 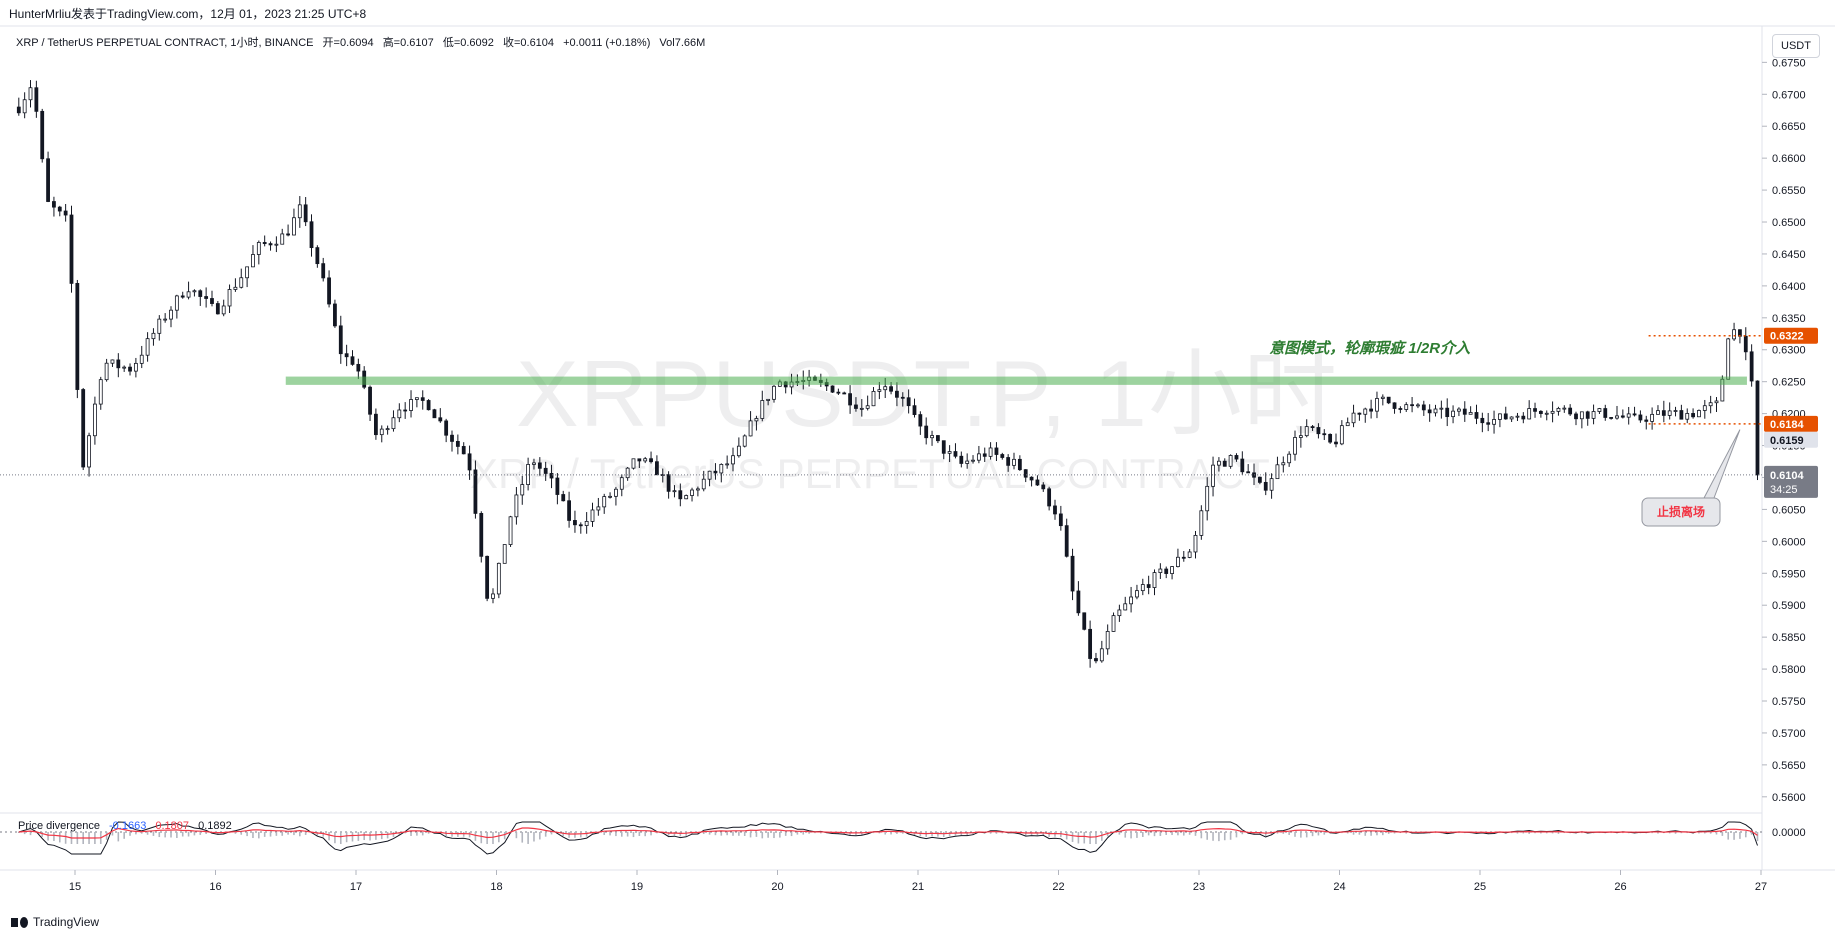 I want to click on indicator-value-2: 0.1807, so click(x=172, y=826).